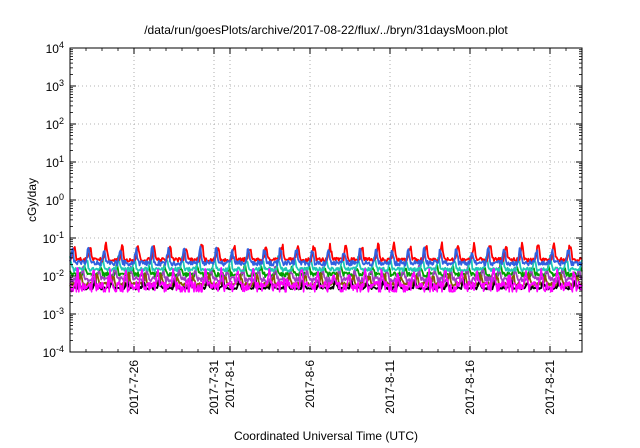  Describe the element at coordinates (326, 436) in the screenshot. I see `x-axis-label: Coordinated Universal Time (UTC)` at that location.